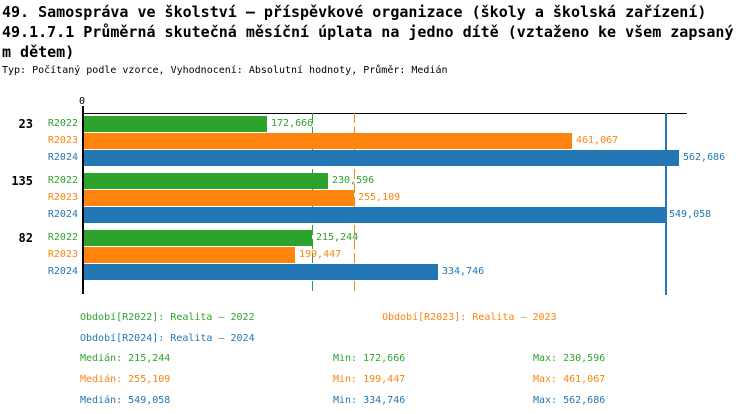 The width and height of the screenshot is (750, 414). I want to click on group-label-23: 23, so click(25, 124).